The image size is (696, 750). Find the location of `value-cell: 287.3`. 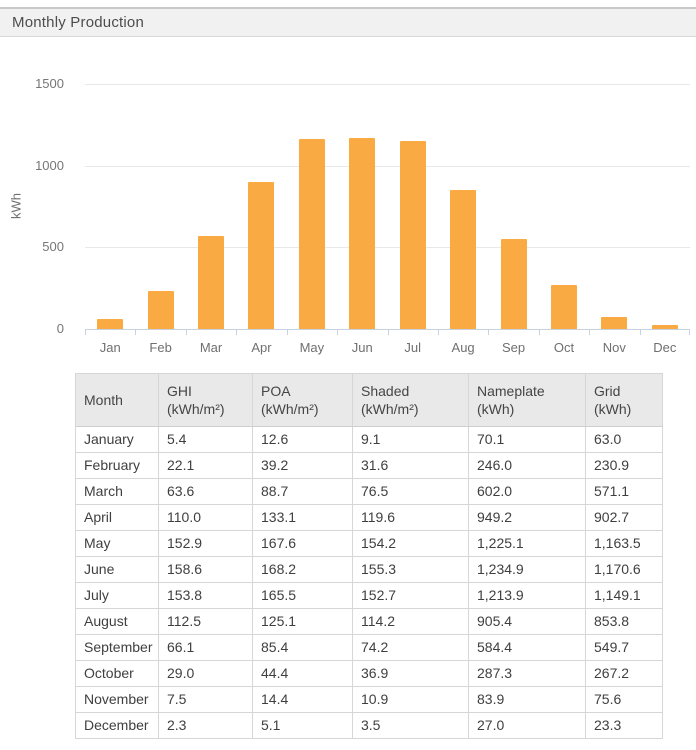

value-cell: 287.3 is located at coordinates (527, 673).